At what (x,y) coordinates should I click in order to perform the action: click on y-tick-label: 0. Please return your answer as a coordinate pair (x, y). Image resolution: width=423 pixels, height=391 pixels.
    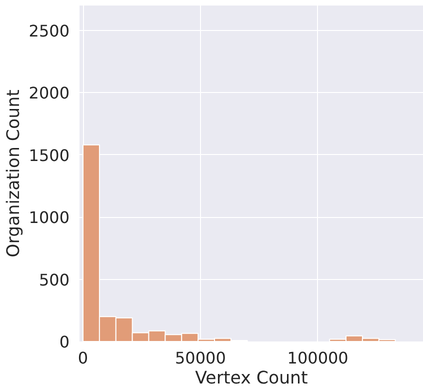
    Looking at the image, I should click on (64, 342).